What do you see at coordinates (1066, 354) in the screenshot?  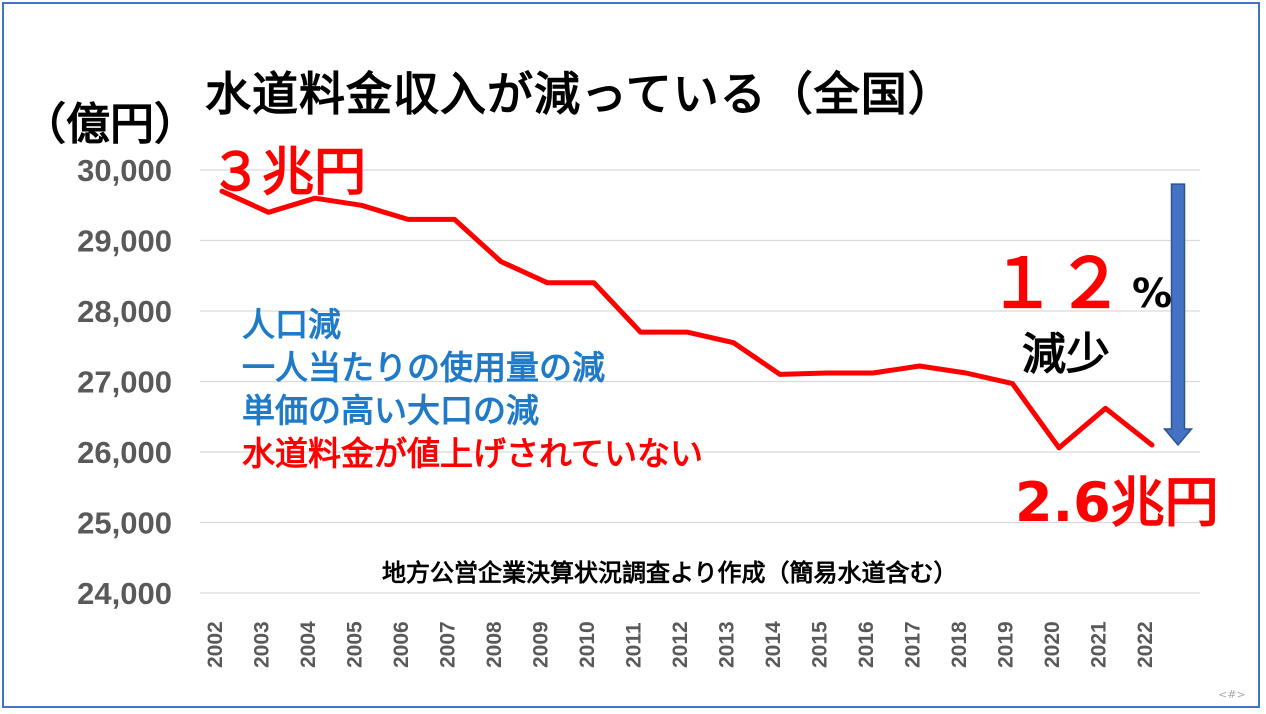 I see `decrease-label: 減少` at bounding box center [1066, 354].